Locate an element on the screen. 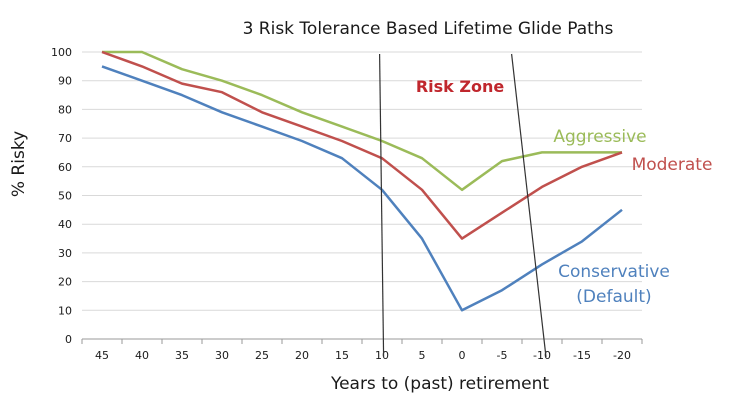  x-tick-label: 20 is located at coordinates (302, 355).